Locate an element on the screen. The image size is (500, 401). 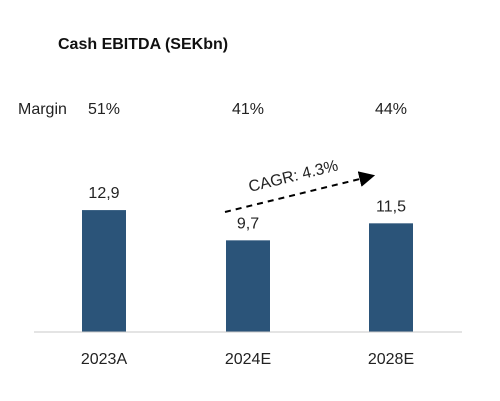
margin-values: 51% 41% 44% is located at coordinates (247, 109).